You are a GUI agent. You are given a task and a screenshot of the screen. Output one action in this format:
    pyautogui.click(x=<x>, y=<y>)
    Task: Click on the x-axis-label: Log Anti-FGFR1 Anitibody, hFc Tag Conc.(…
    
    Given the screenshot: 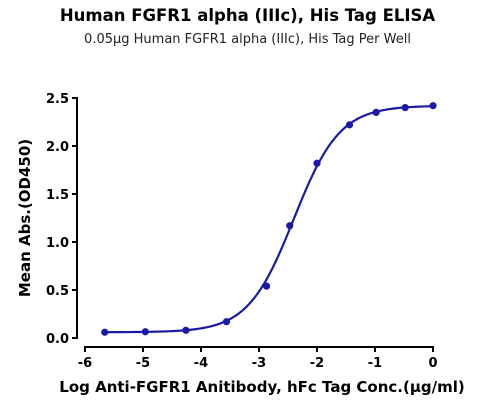 What is the action you would take?
    pyautogui.click(x=261, y=387)
    